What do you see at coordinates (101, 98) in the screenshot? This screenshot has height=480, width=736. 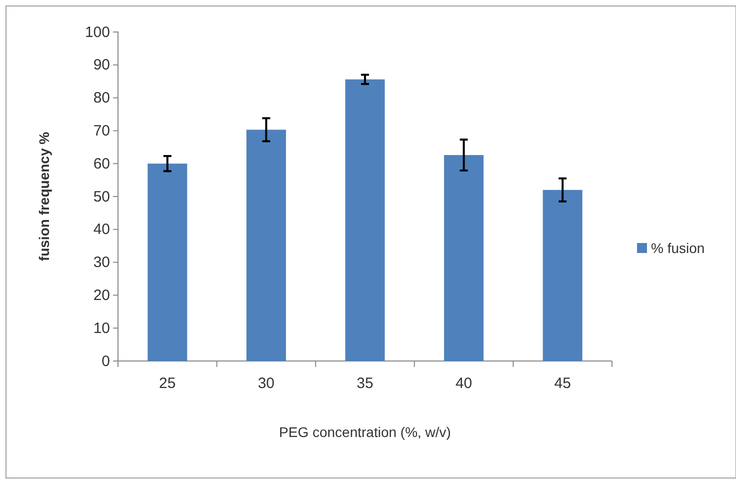 I see `y-tick-label: 80` at bounding box center [101, 98].